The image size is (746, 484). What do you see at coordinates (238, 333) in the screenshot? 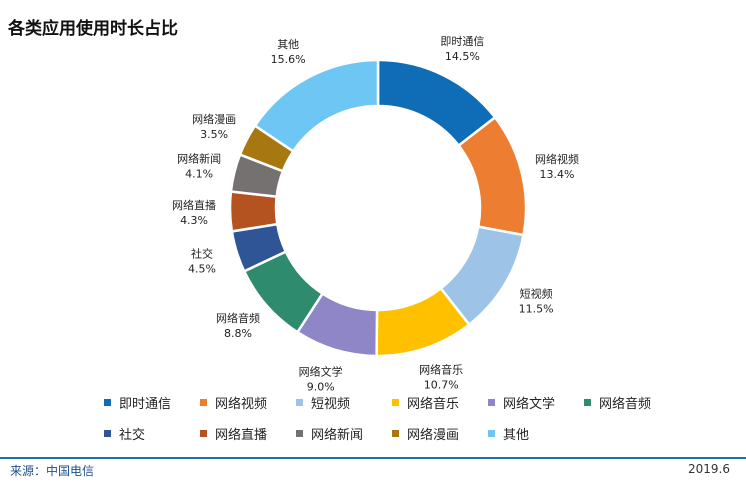
I see `slice-label-value-5: 8.8%` at bounding box center [238, 333].